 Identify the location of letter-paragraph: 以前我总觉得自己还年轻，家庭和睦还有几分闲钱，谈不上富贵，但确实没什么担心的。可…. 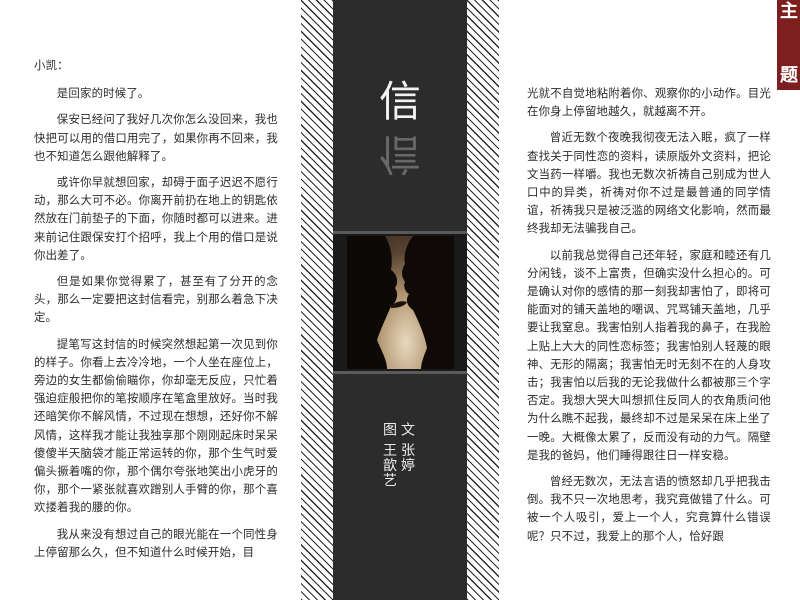
(649, 354).